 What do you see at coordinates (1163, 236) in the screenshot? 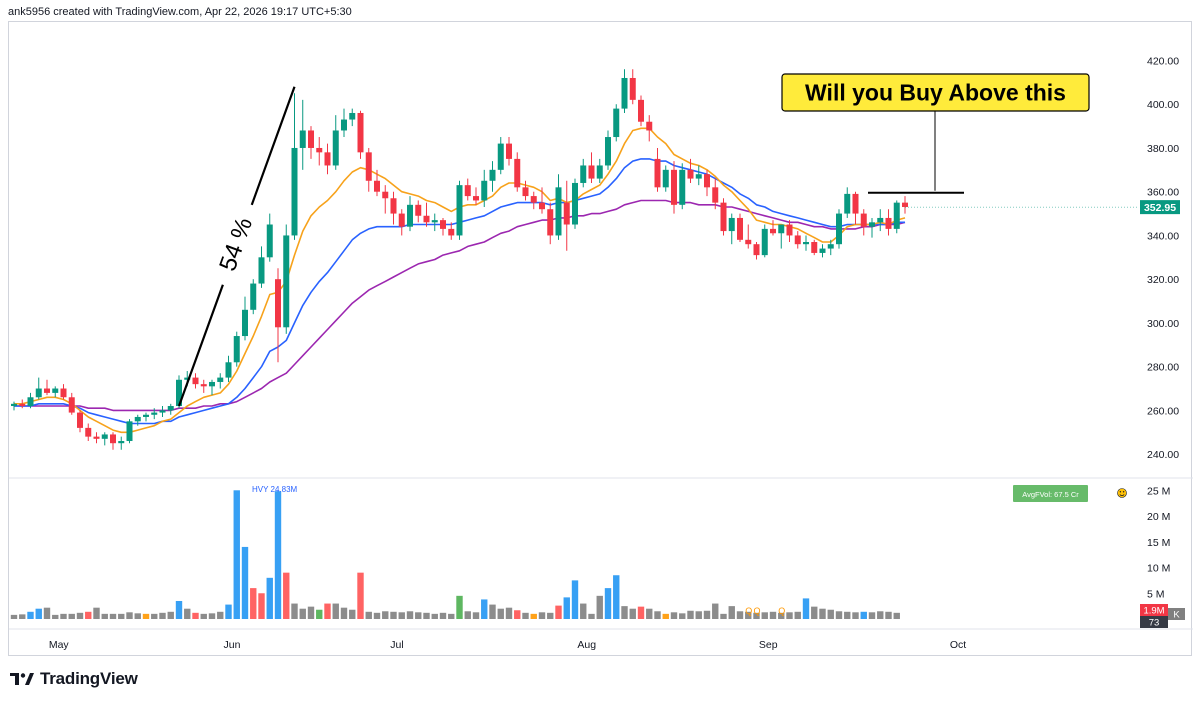
I see `price-tick-label: 340.00` at bounding box center [1163, 236].